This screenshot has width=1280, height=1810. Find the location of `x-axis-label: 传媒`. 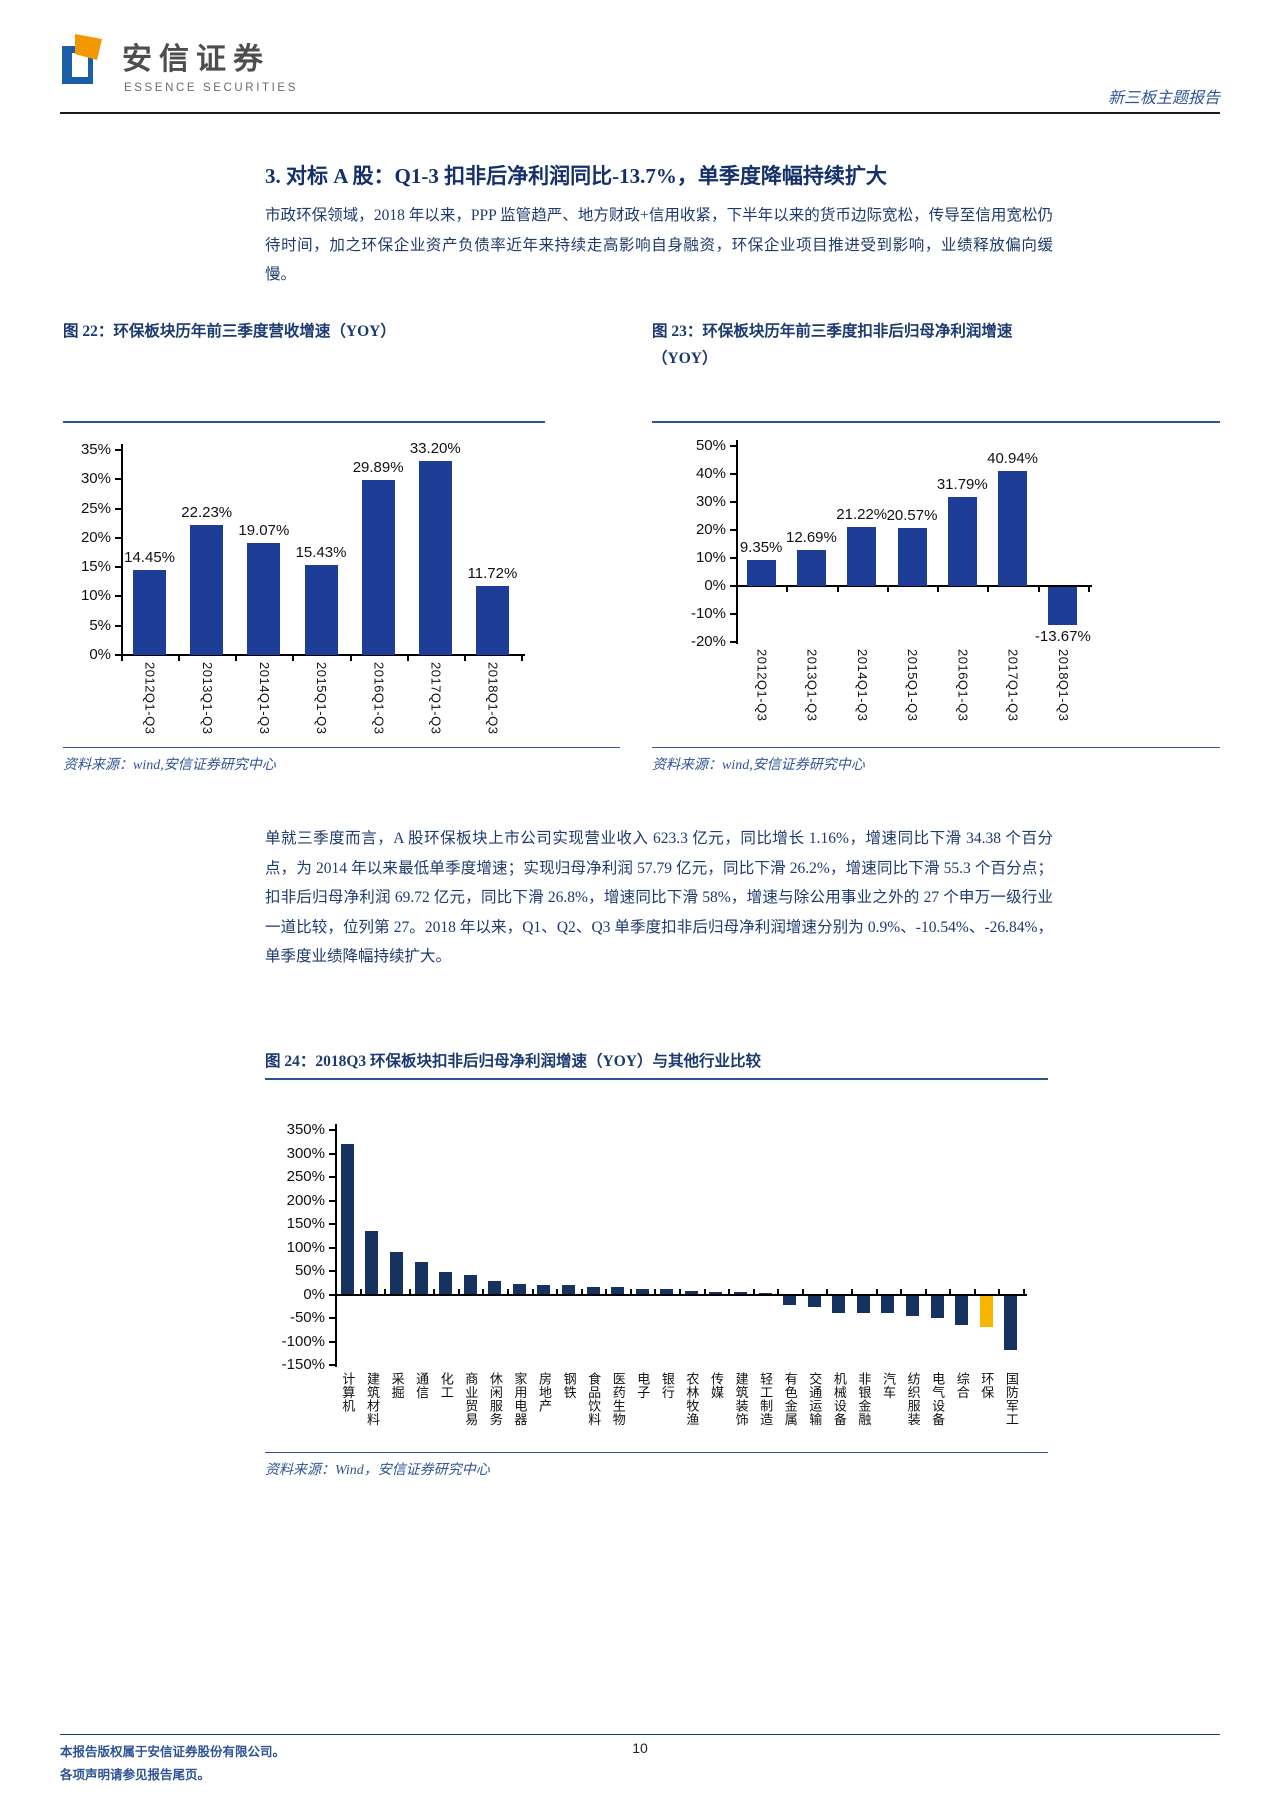

x-axis-label: 传媒 is located at coordinates (716, 1385).